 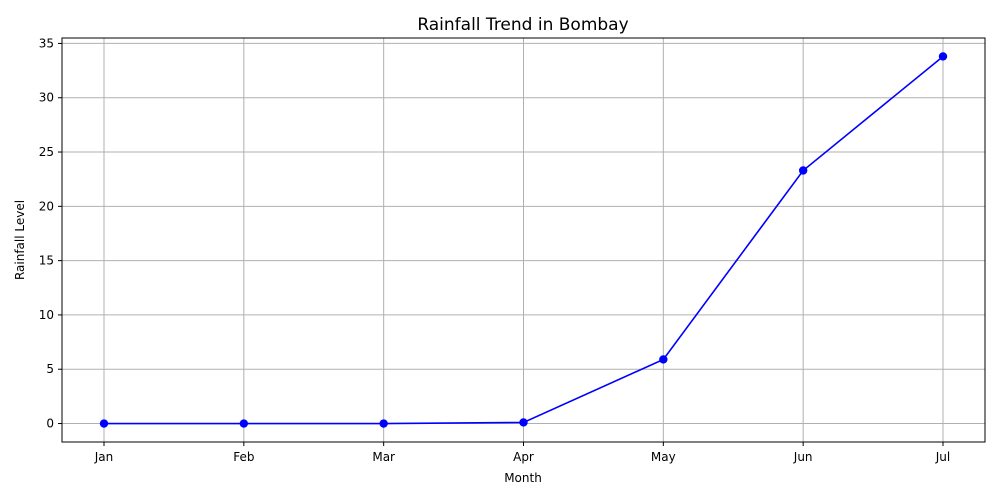 What do you see at coordinates (46, 152) in the screenshot?
I see `y-tick-label: 25` at bounding box center [46, 152].